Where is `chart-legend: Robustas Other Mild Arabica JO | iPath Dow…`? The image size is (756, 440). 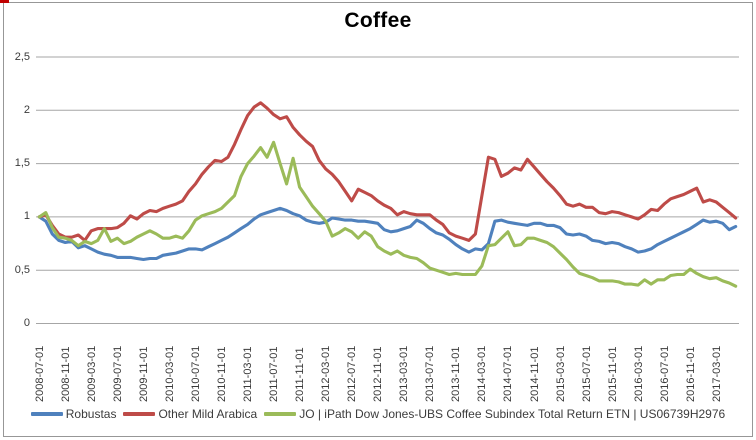
chart-legend: Robustas Other Mild Arabica JO | iPath Dow… is located at coordinates (378, 414).